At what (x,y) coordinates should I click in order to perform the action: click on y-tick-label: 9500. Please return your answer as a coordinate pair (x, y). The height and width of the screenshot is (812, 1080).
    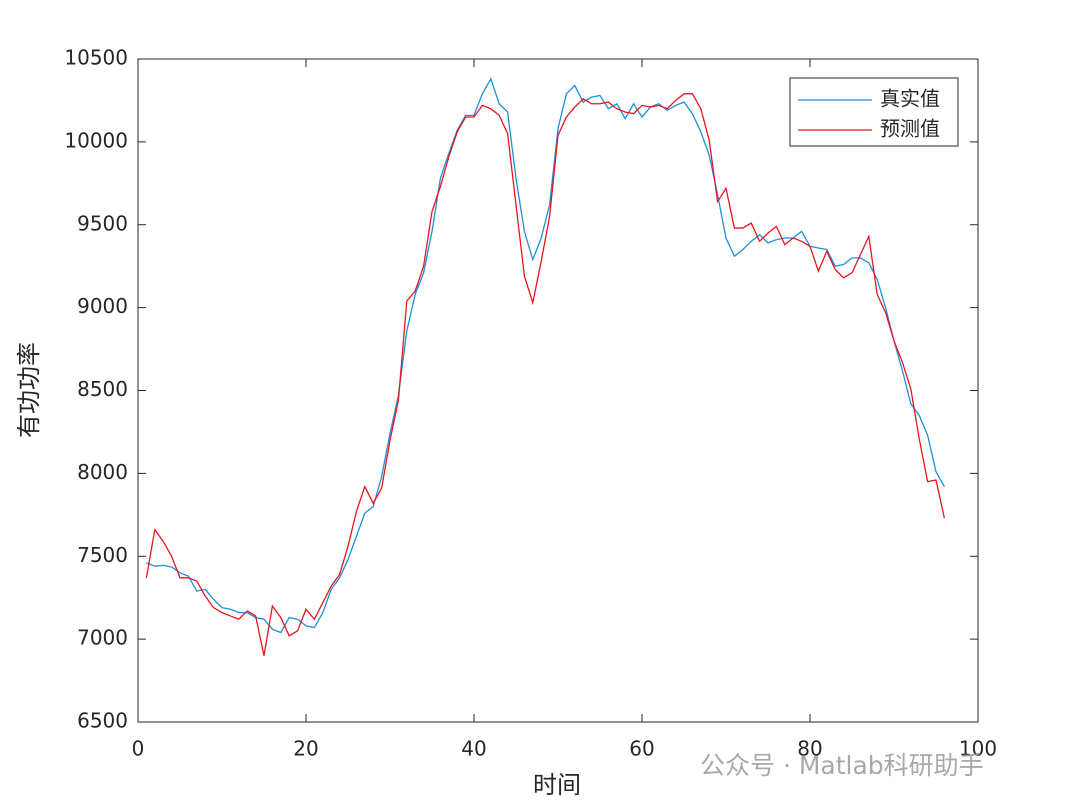
    Looking at the image, I should click on (102, 223).